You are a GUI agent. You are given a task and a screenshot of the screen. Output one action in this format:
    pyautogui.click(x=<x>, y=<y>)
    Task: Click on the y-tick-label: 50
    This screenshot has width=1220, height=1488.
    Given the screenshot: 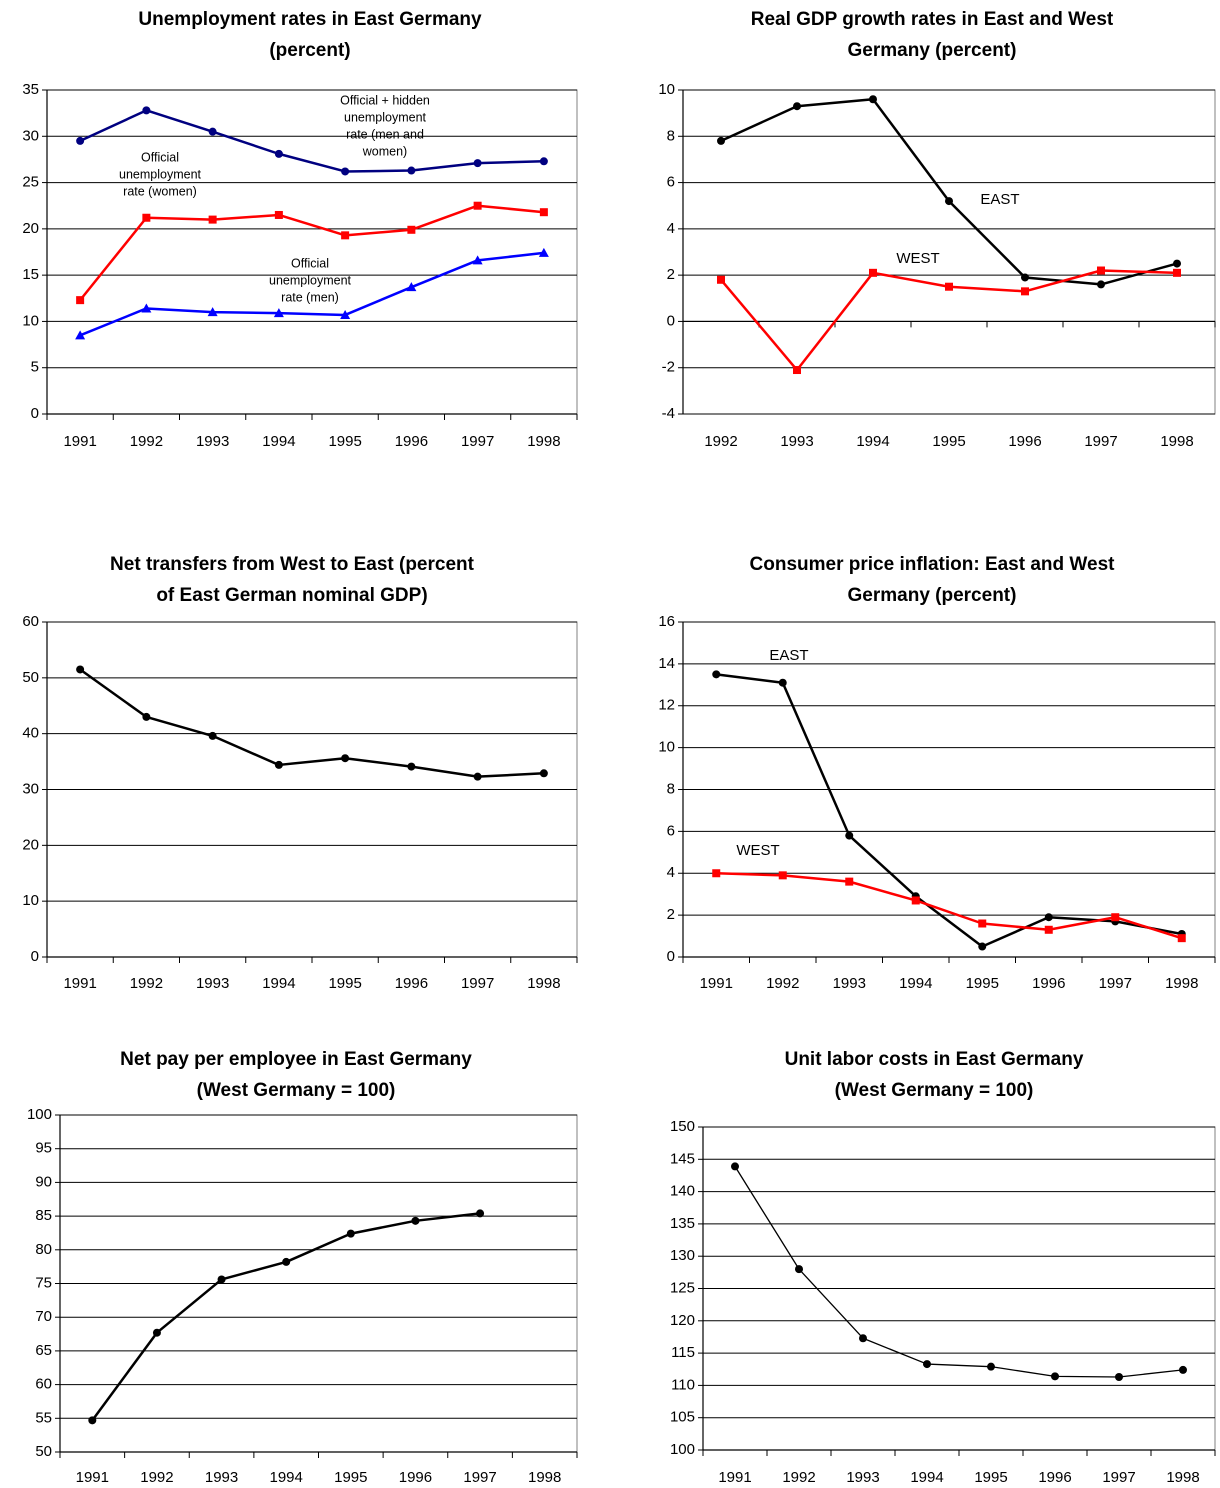 What is the action you would take?
    pyautogui.click(x=43, y=1451)
    